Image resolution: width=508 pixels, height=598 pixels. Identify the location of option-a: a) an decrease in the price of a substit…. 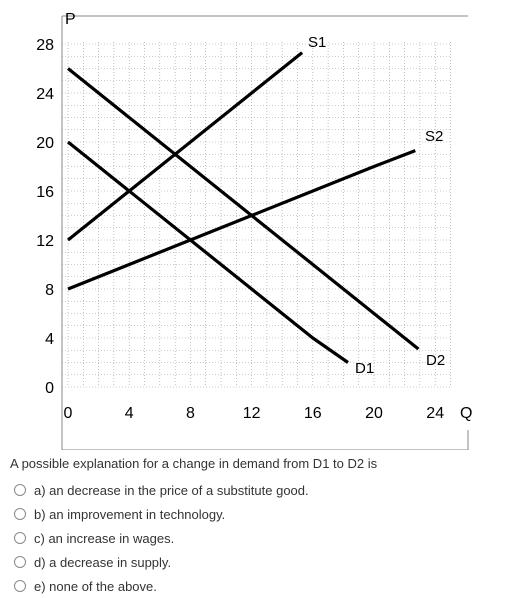
(161, 490).